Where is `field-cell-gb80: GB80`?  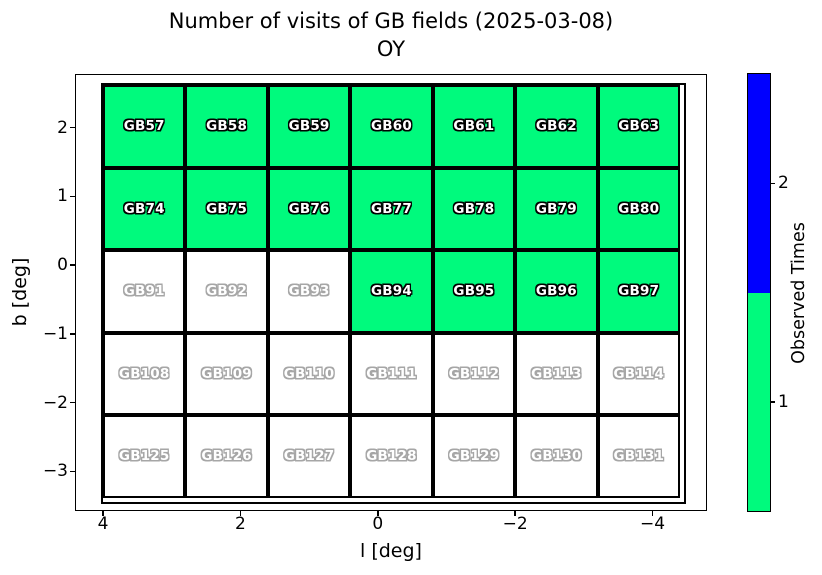 field-cell-gb80: GB80 is located at coordinates (638, 208).